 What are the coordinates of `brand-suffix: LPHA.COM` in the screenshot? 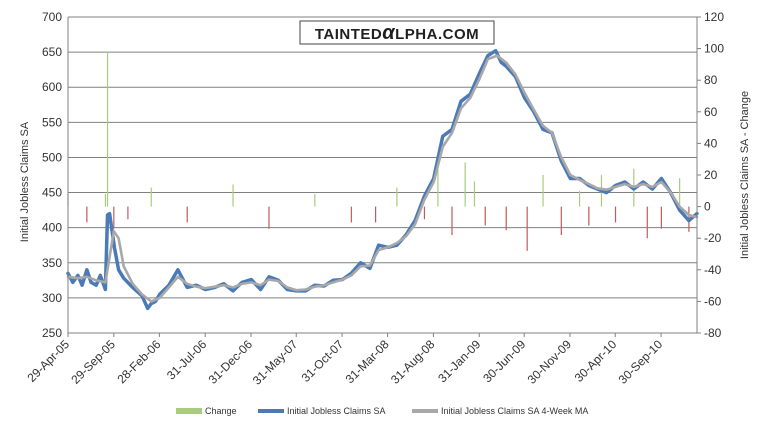 It's located at (437, 34).